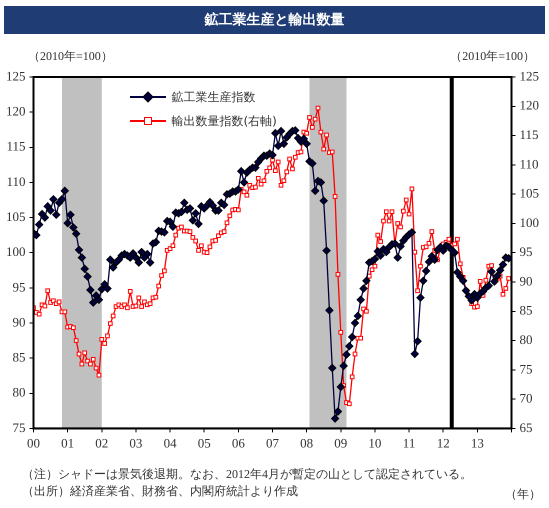  I want to click on x-axis-title: （年）, so click(523, 494).